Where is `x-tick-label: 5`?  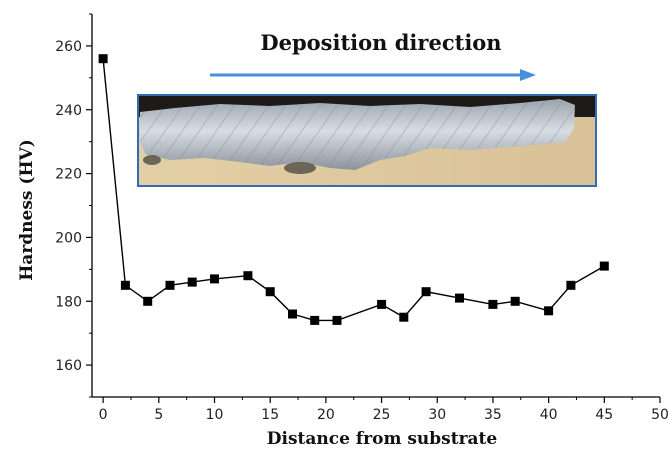 x-tick-label: 5 is located at coordinates (158, 415).